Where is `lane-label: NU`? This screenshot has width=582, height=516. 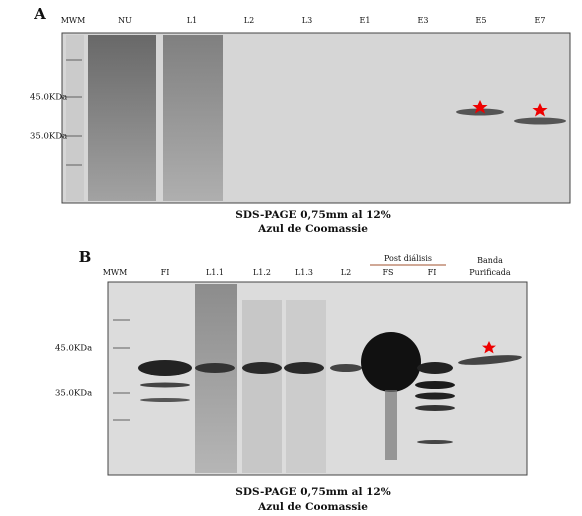 lane-label: NU is located at coordinates (125, 20).